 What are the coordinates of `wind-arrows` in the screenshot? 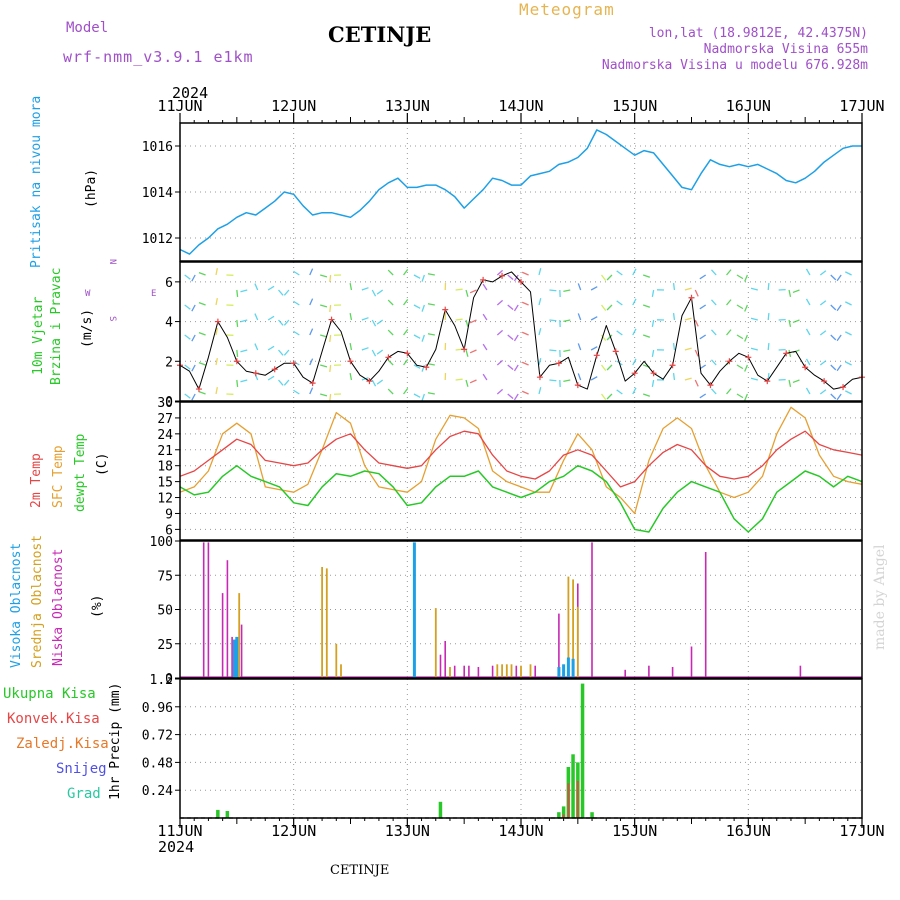 It's located at (518, 335).